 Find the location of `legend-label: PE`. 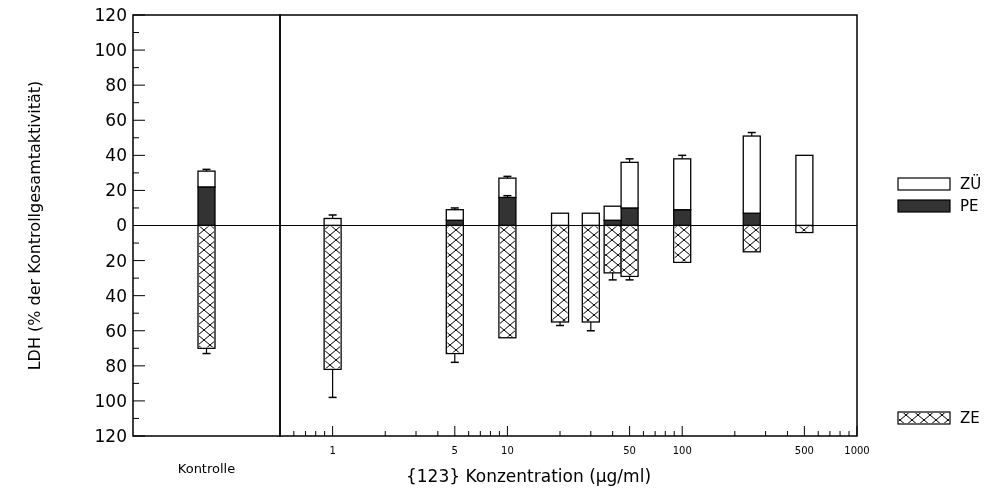

legend-label: PE is located at coordinates (969, 206).